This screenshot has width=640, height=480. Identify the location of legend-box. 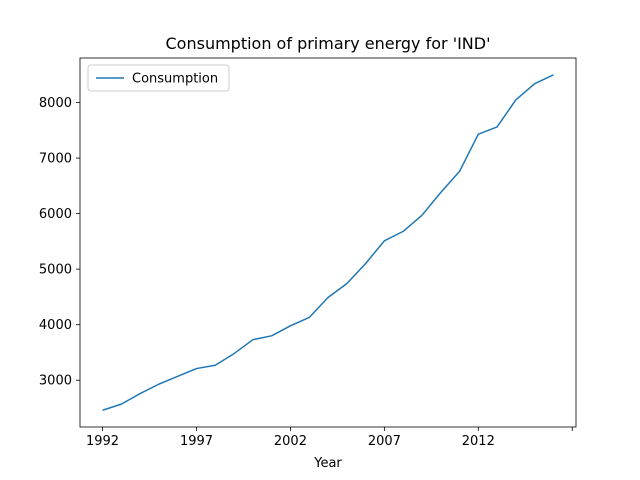
(158, 78).